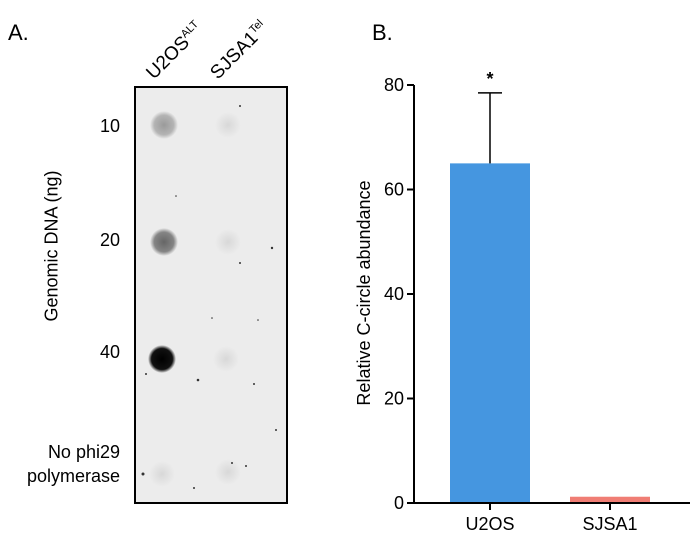  What do you see at coordinates (489, 79) in the screenshot?
I see `significance-marker: *` at bounding box center [489, 79].